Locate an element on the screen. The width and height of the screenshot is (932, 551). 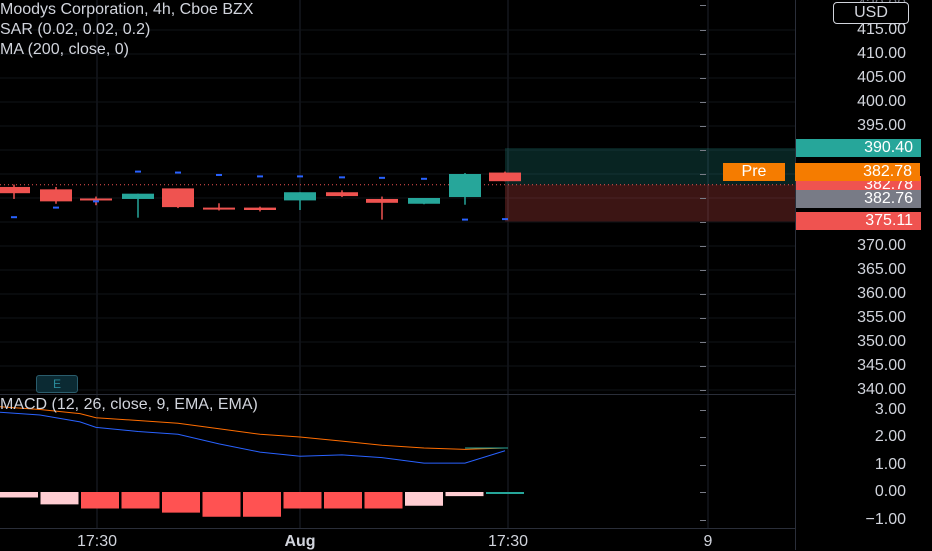
price-tick-label: 410.00 is located at coordinates (803, 54).